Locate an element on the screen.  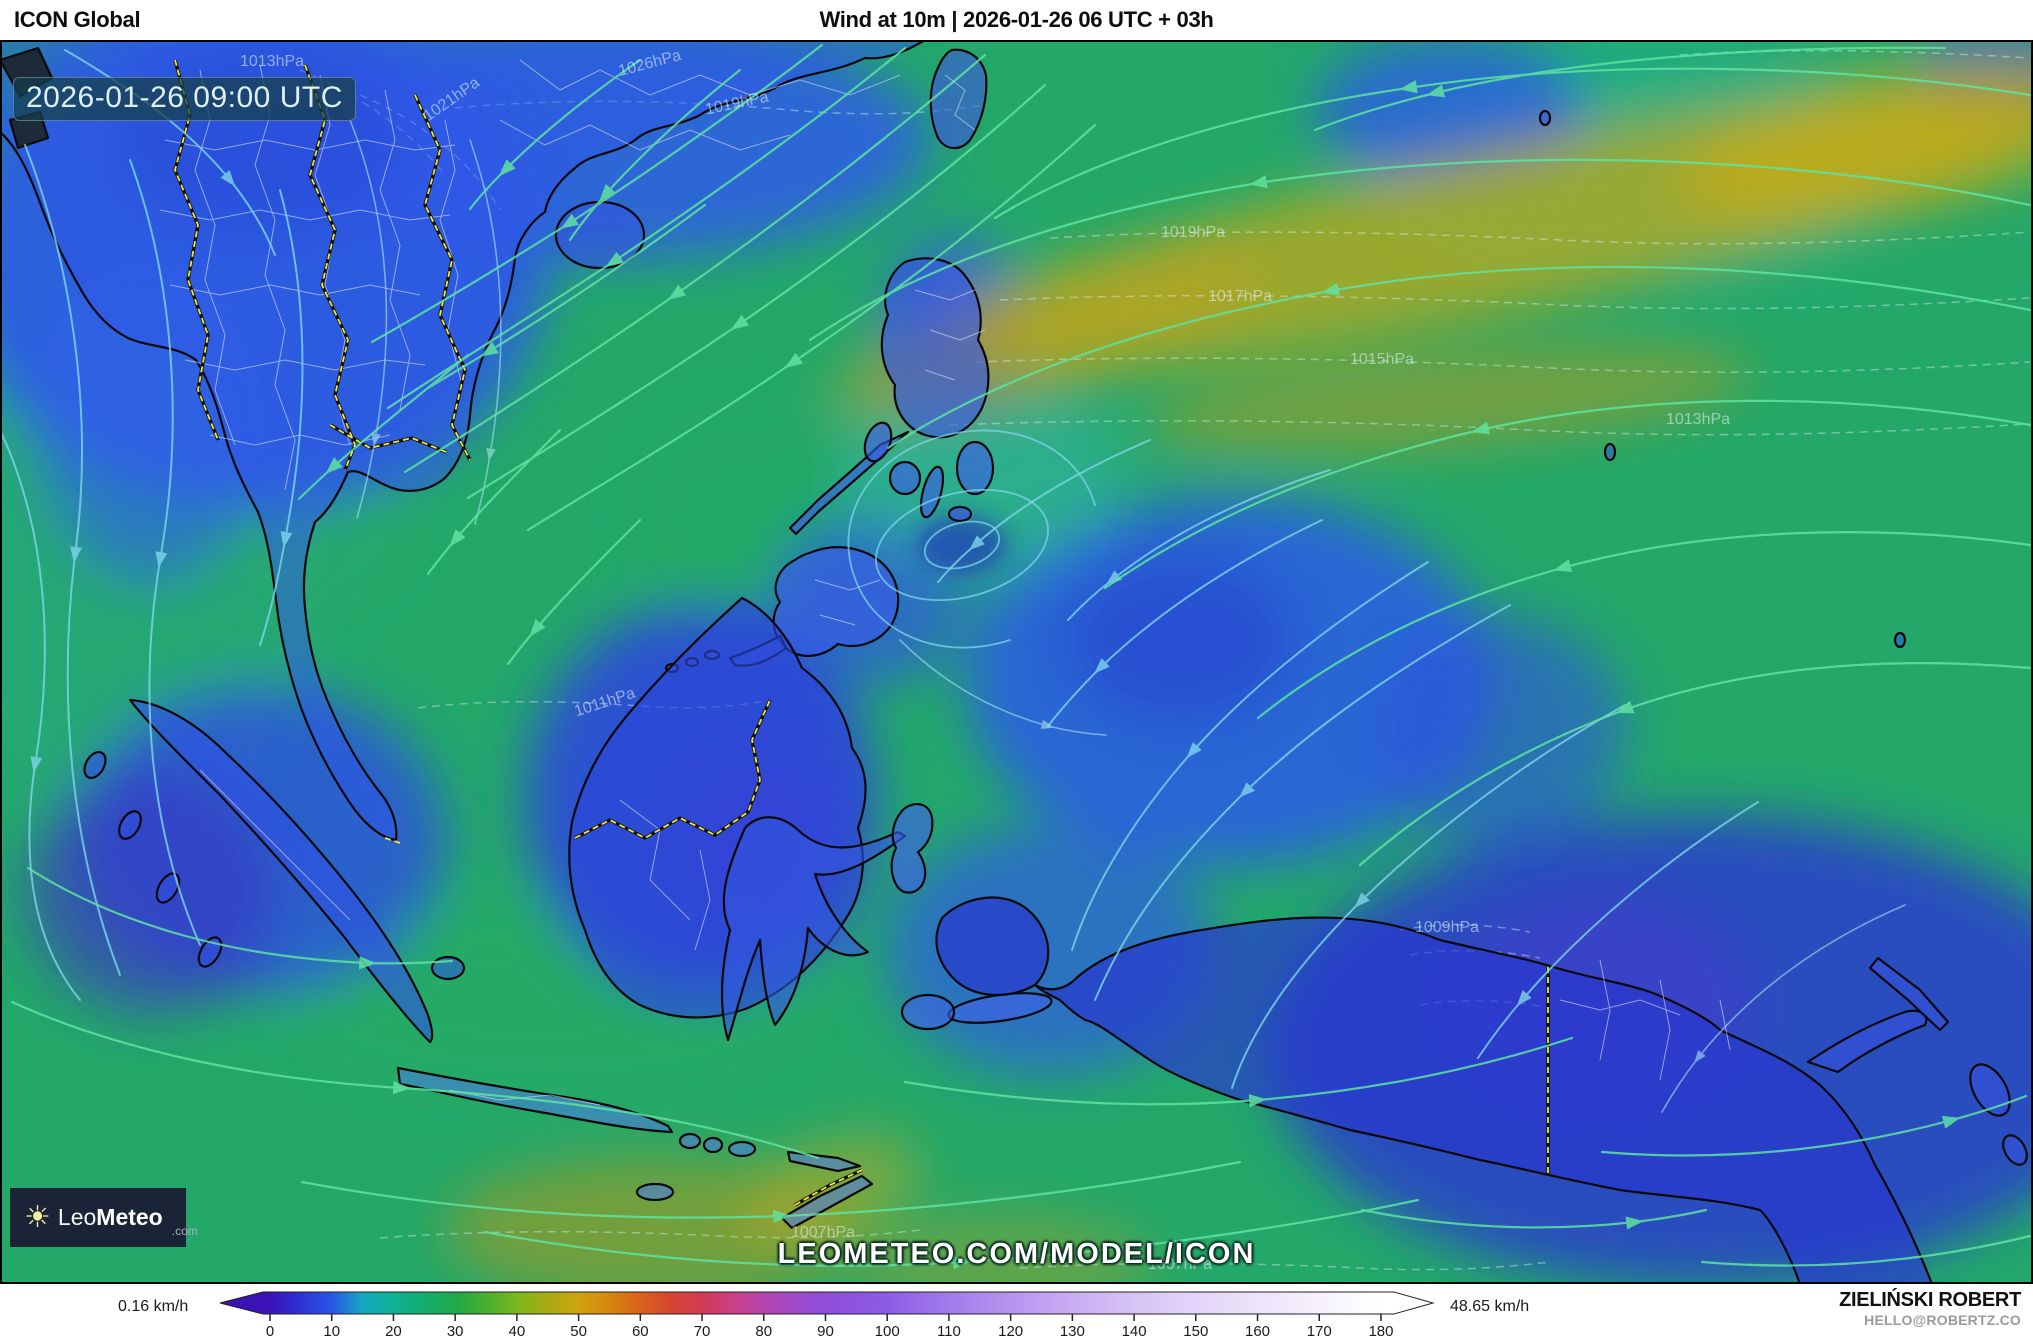
scale-tick-label: 40 is located at coordinates (517, 1330).